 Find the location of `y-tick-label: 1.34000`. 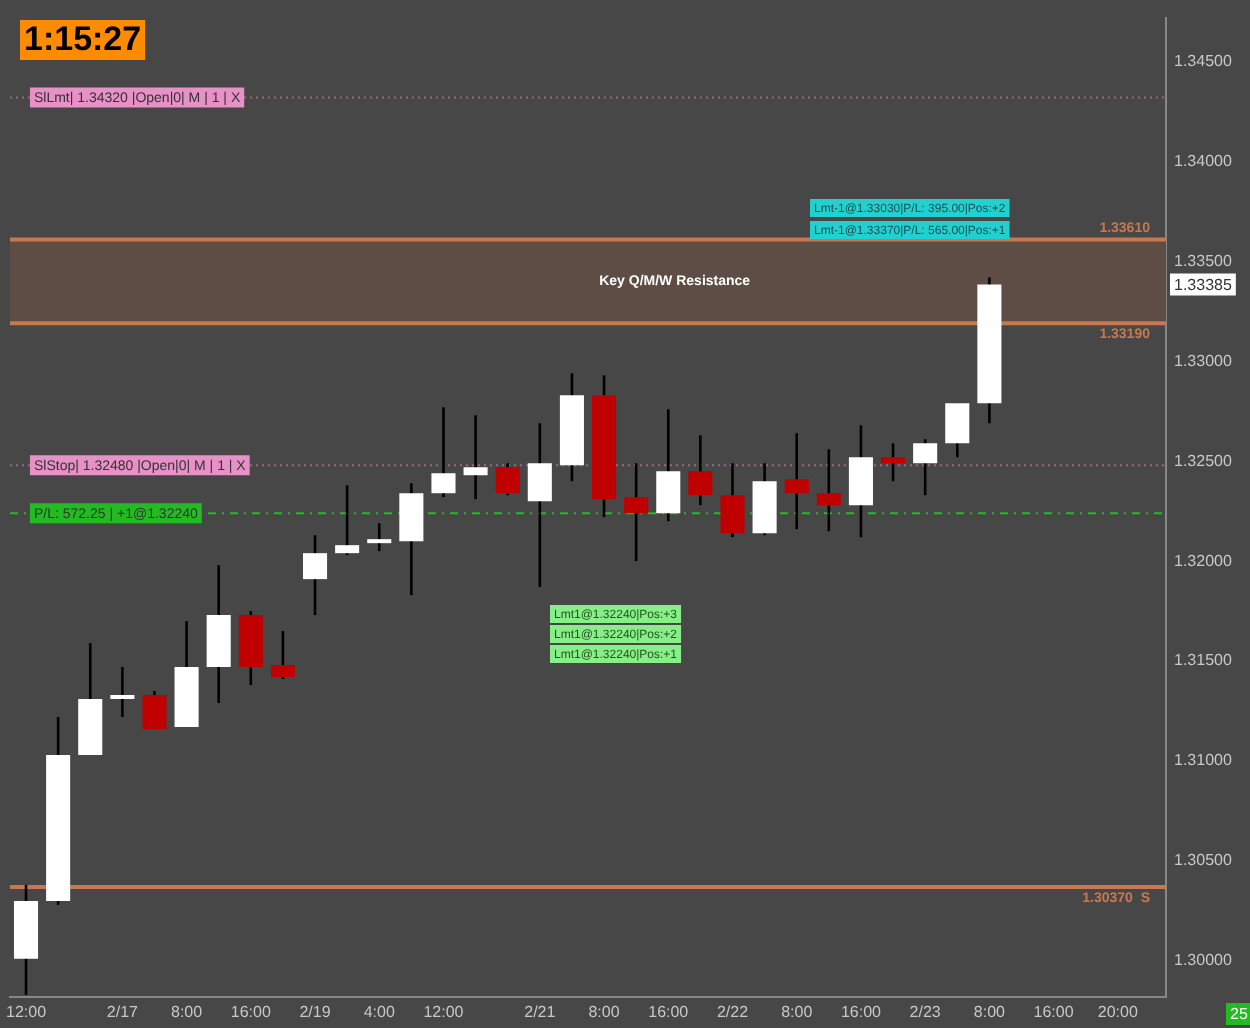

y-tick-label: 1.34000 is located at coordinates (1203, 160).